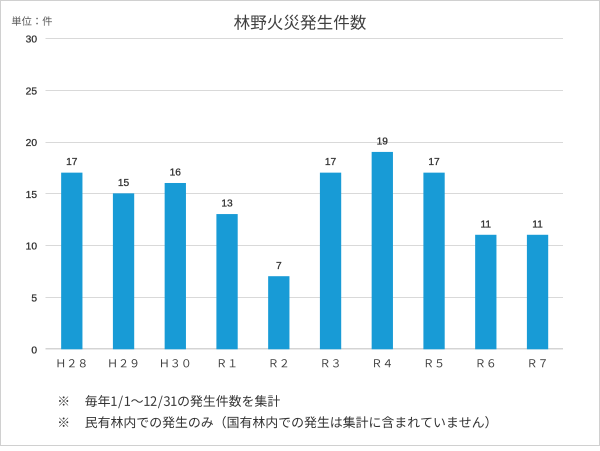  What do you see at coordinates (32, 40) in the screenshot?
I see `svg-text: 30` at bounding box center [32, 40].